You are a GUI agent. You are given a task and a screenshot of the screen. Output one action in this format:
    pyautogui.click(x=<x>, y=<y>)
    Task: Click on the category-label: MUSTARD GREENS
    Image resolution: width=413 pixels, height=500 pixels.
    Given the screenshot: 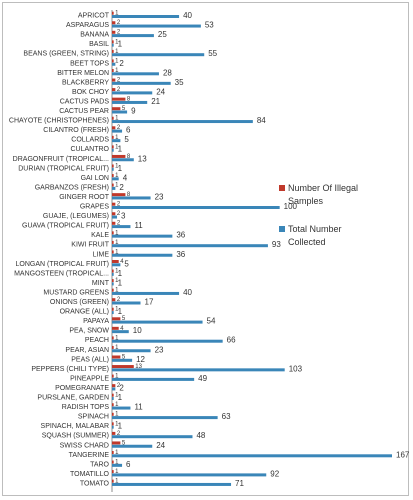 What is the action you would take?
    pyautogui.click(x=76, y=292)
    